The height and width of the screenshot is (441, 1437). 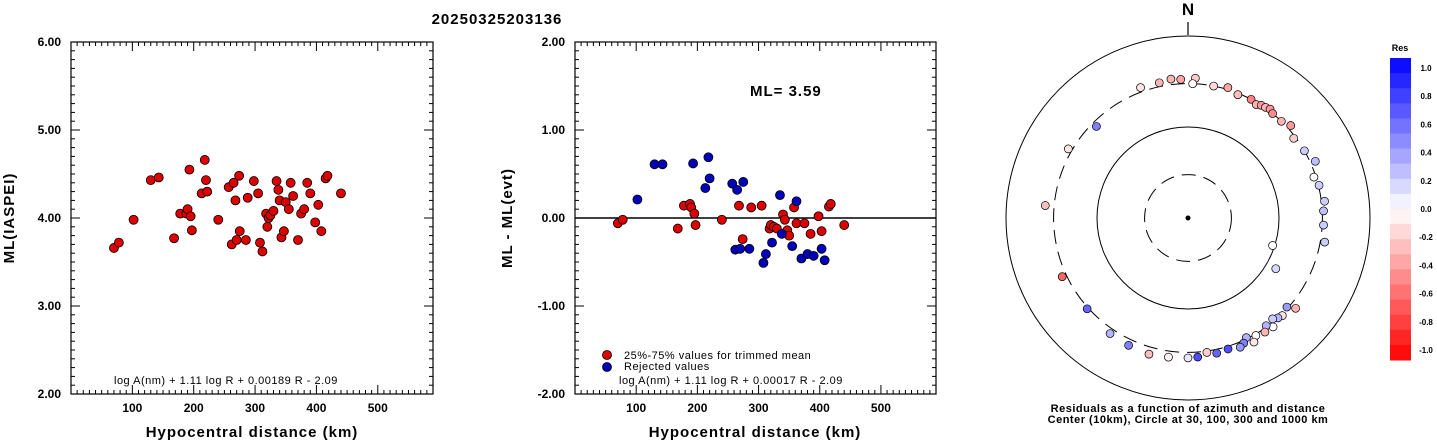 I want to click on colorbar-title: Res, so click(x=1400, y=48).